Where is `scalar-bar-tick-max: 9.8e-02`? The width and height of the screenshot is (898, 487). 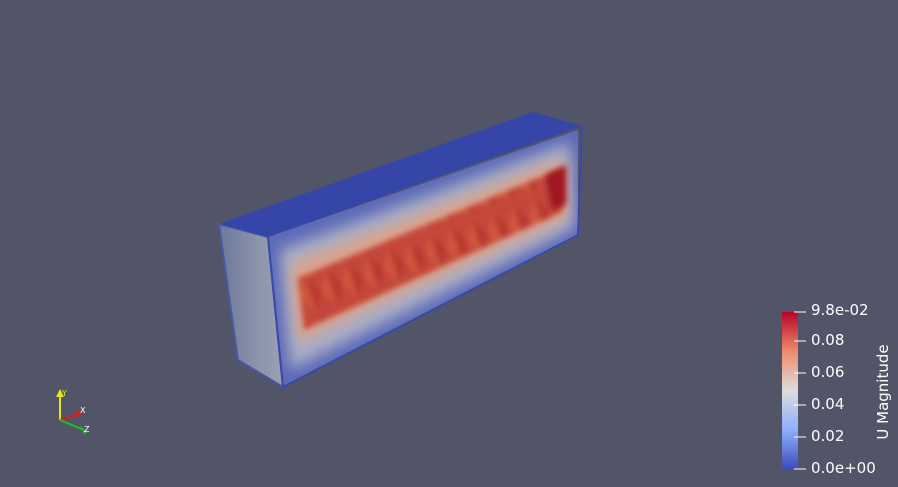 scalar-bar-tick-max: 9.8e-02 is located at coordinates (840, 310).